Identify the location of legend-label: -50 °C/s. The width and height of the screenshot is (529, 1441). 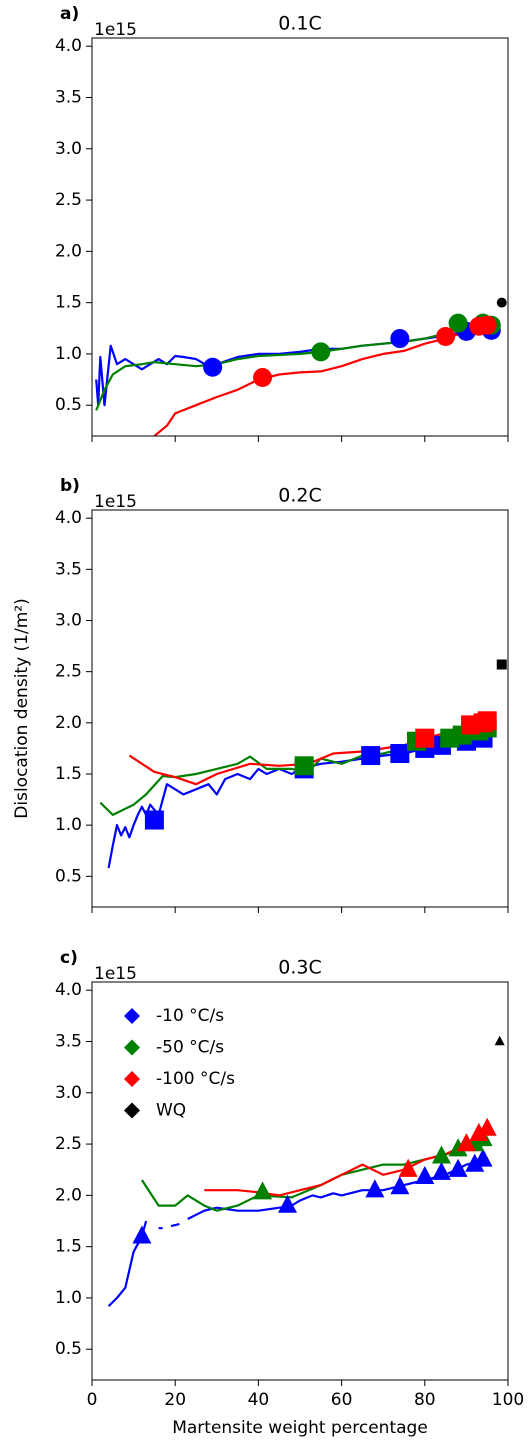
(190, 1048).